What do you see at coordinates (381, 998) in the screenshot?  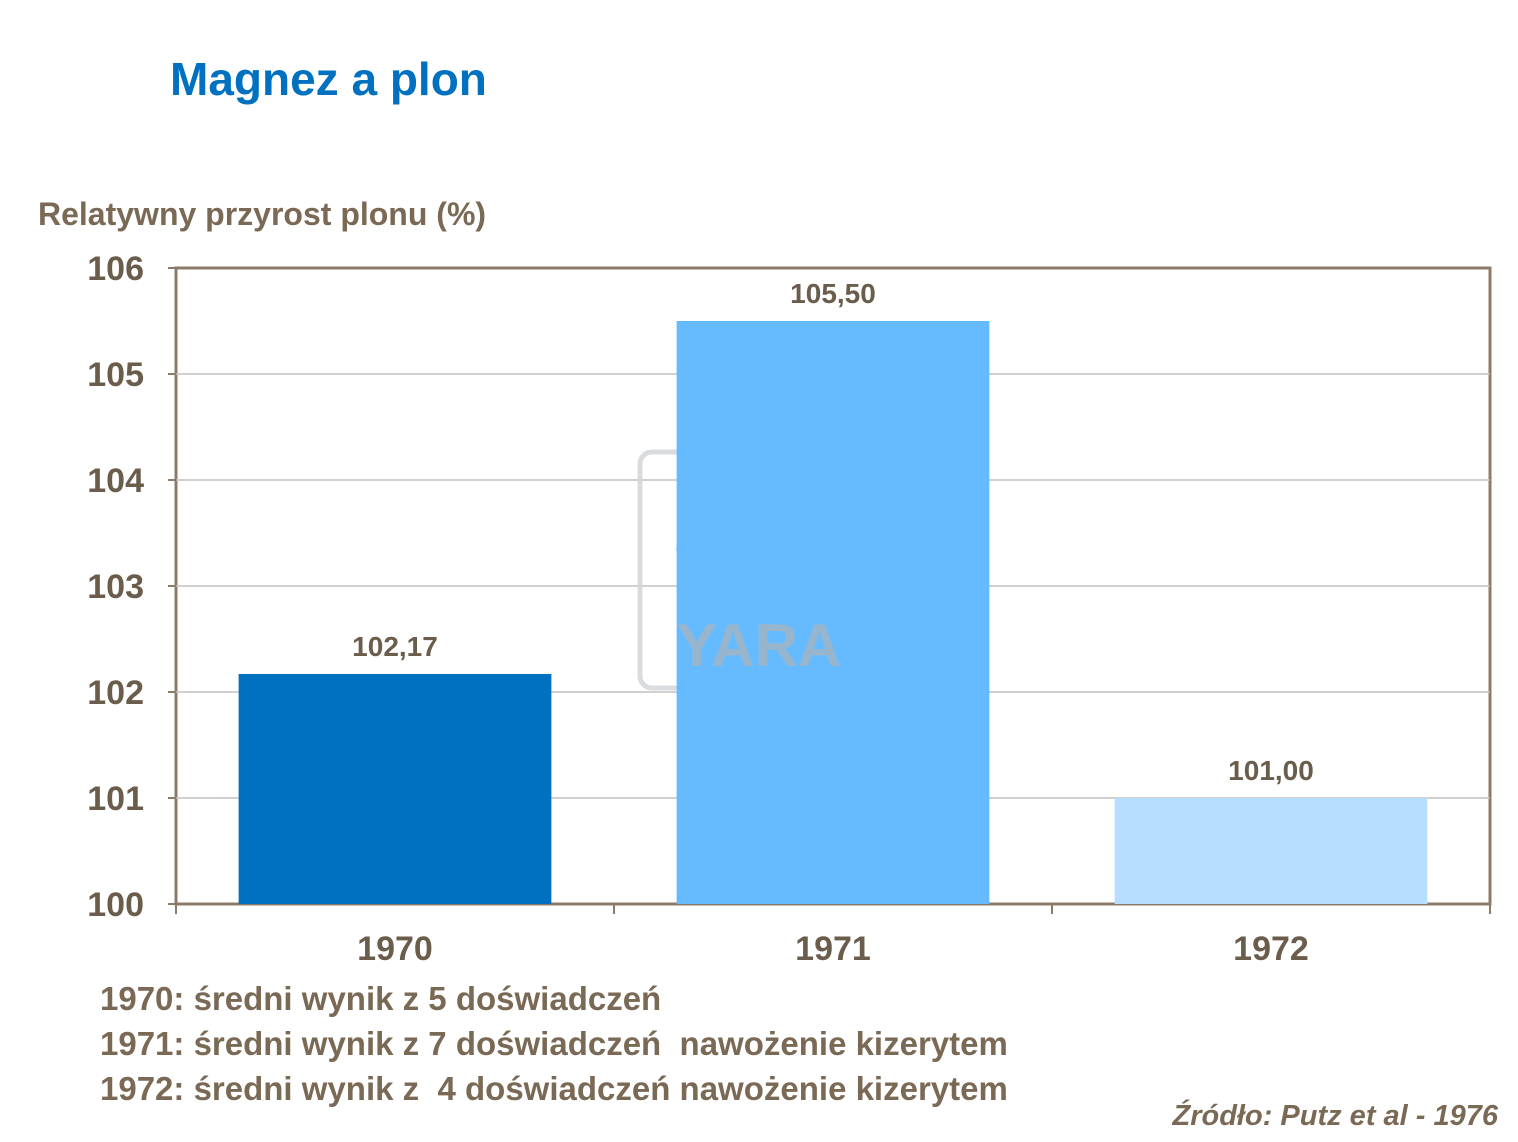 I see `note-line: 1970: średni wynik z 5 doświadczeń` at bounding box center [381, 998].